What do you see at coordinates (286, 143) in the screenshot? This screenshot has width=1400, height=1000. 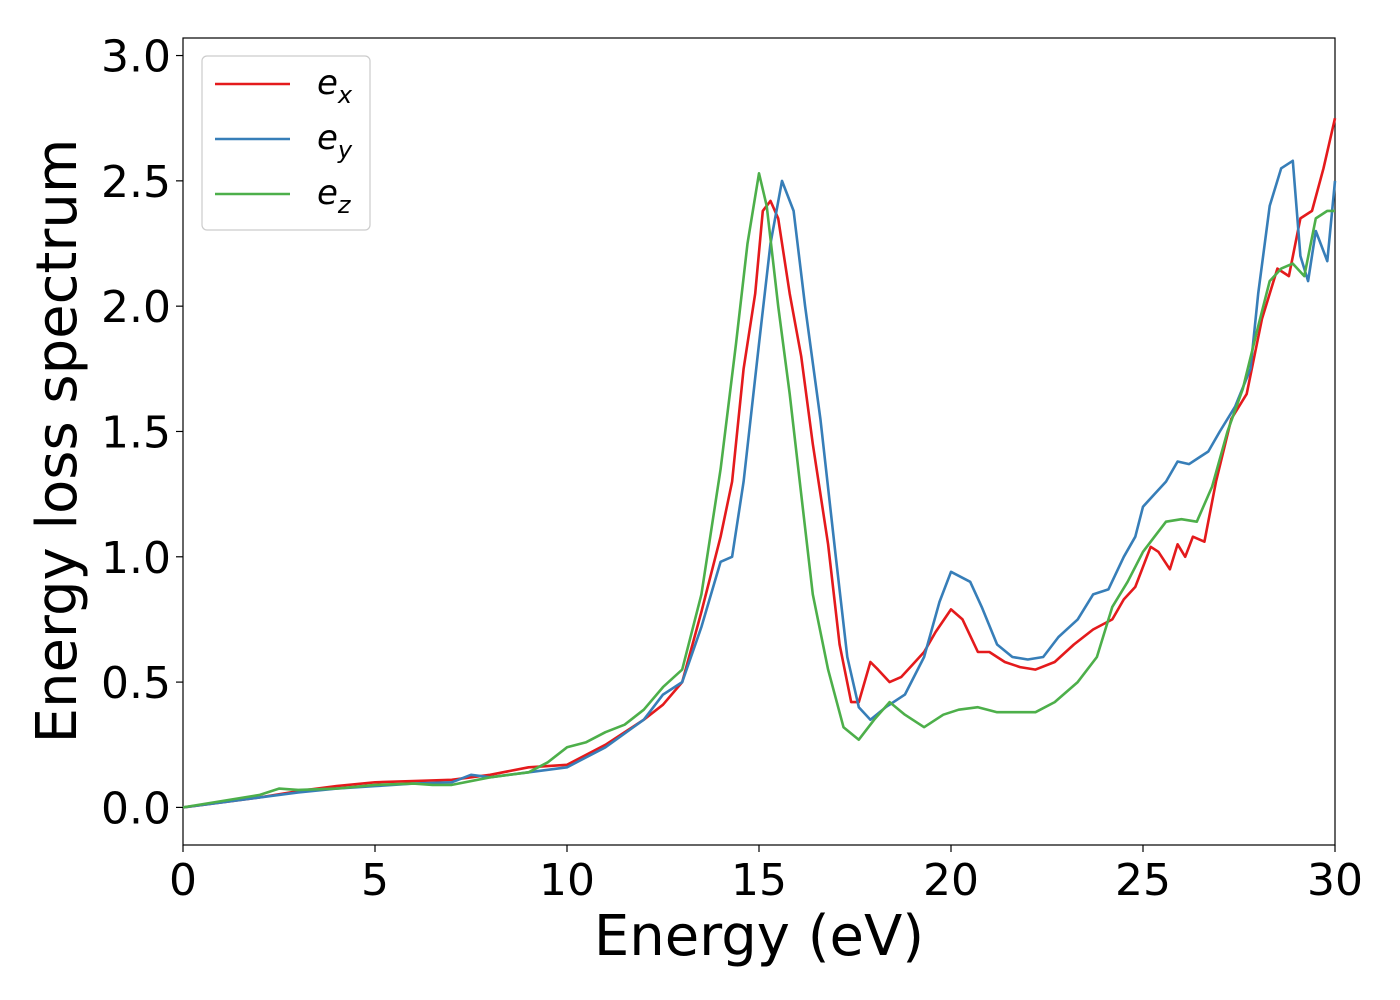 I see `legend-box` at bounding box center [286, 143].